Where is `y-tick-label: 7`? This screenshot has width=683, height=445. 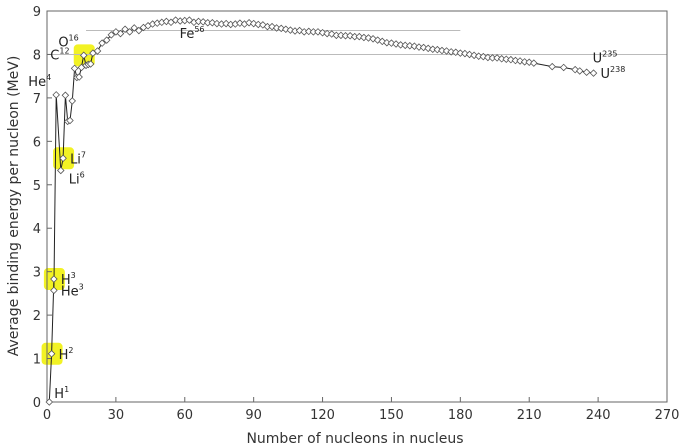 y-tick-label: 7 is located at coordinates (37, 99).